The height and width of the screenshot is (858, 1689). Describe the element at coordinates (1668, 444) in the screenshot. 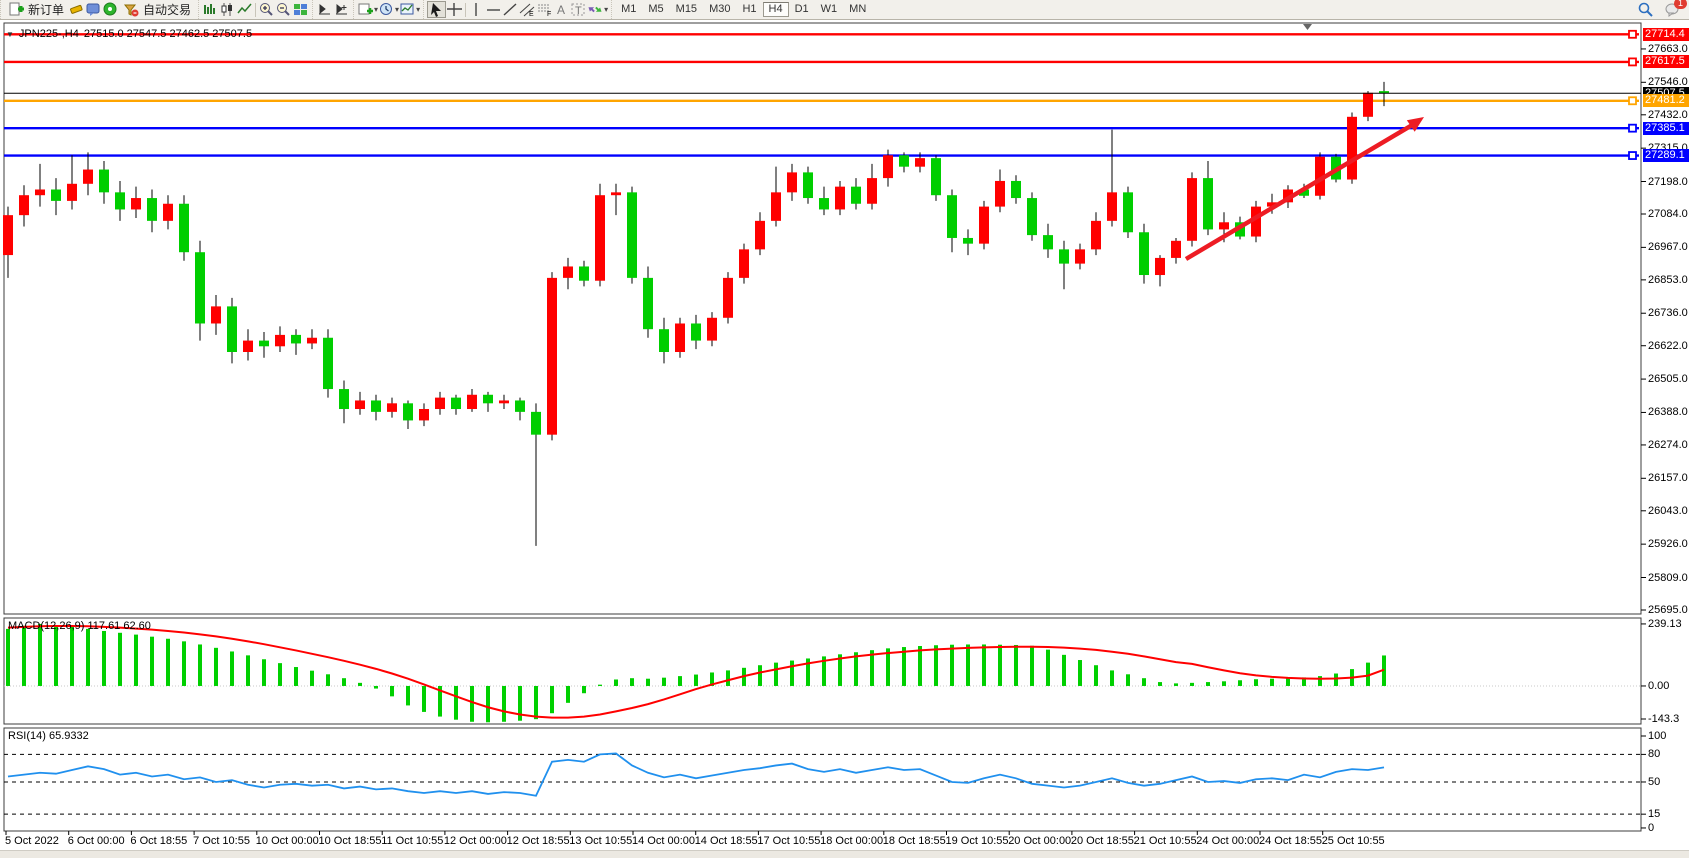

I see `price-tick-26274.0: 26274.0` at that location.